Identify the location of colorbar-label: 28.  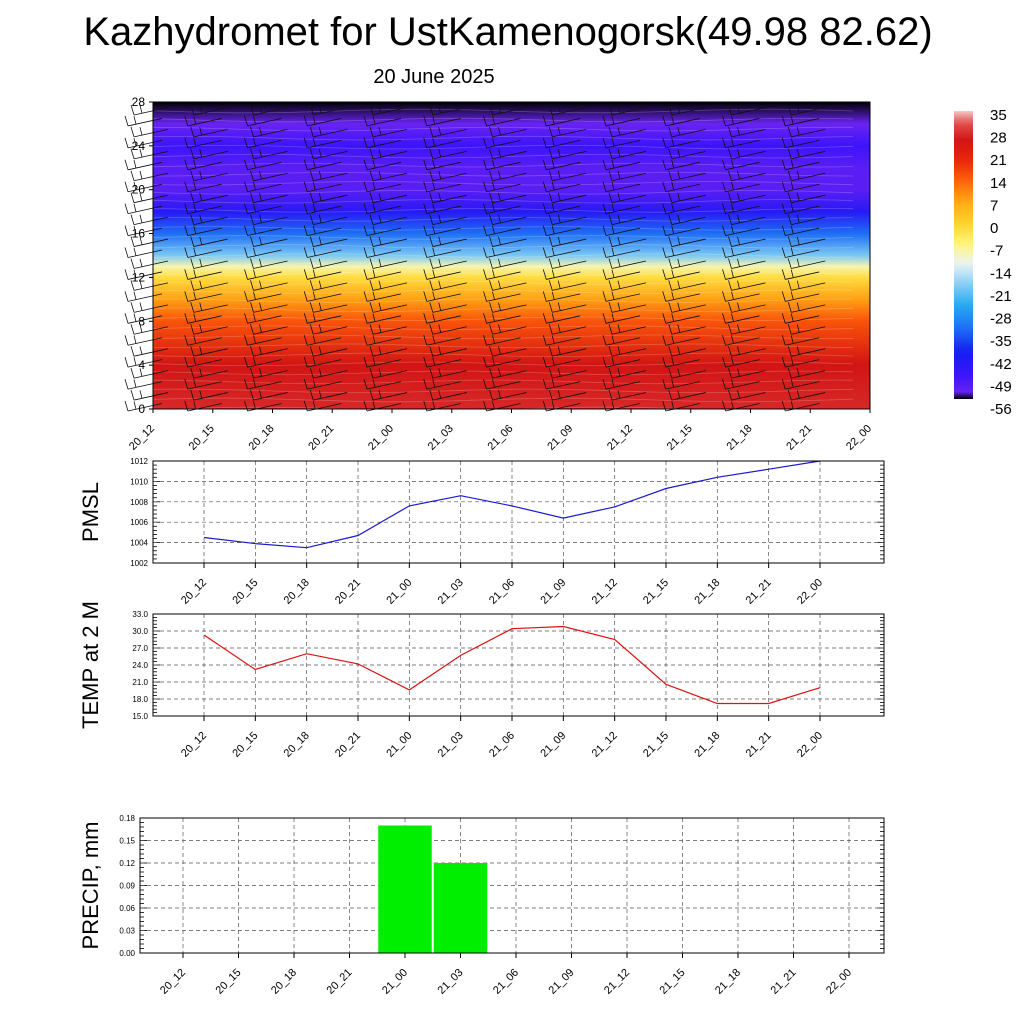
(998, 138).